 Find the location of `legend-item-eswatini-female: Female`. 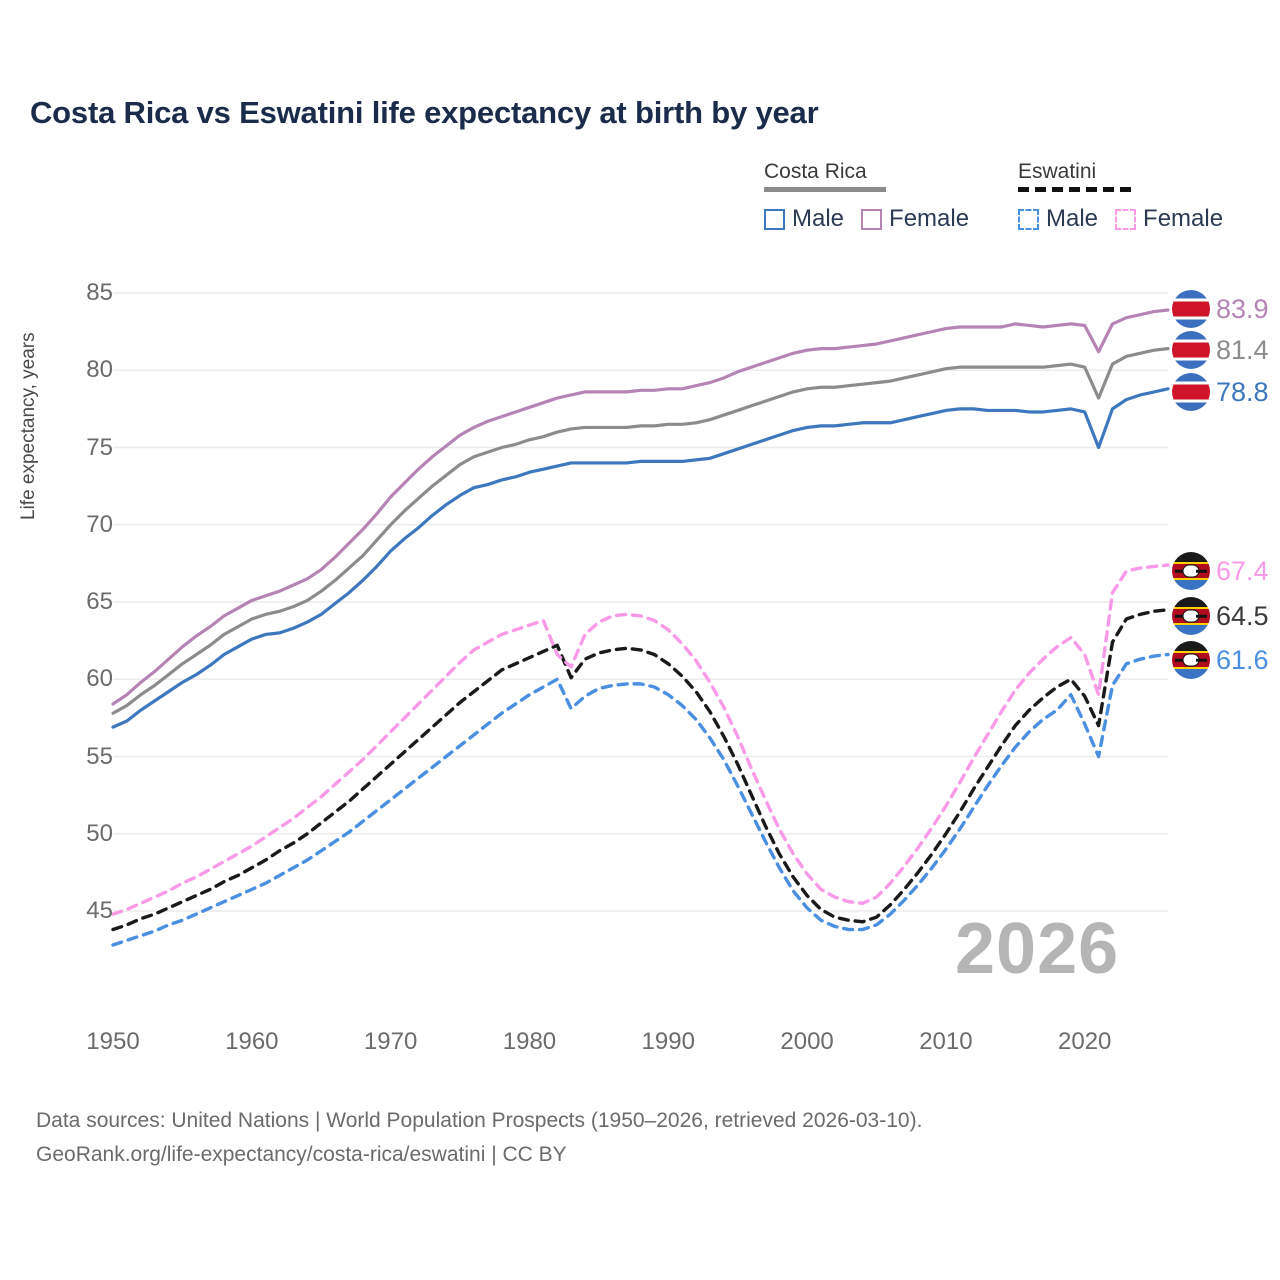

legend-item-eswatini-female: Female is located at coordinates (1169, 219).